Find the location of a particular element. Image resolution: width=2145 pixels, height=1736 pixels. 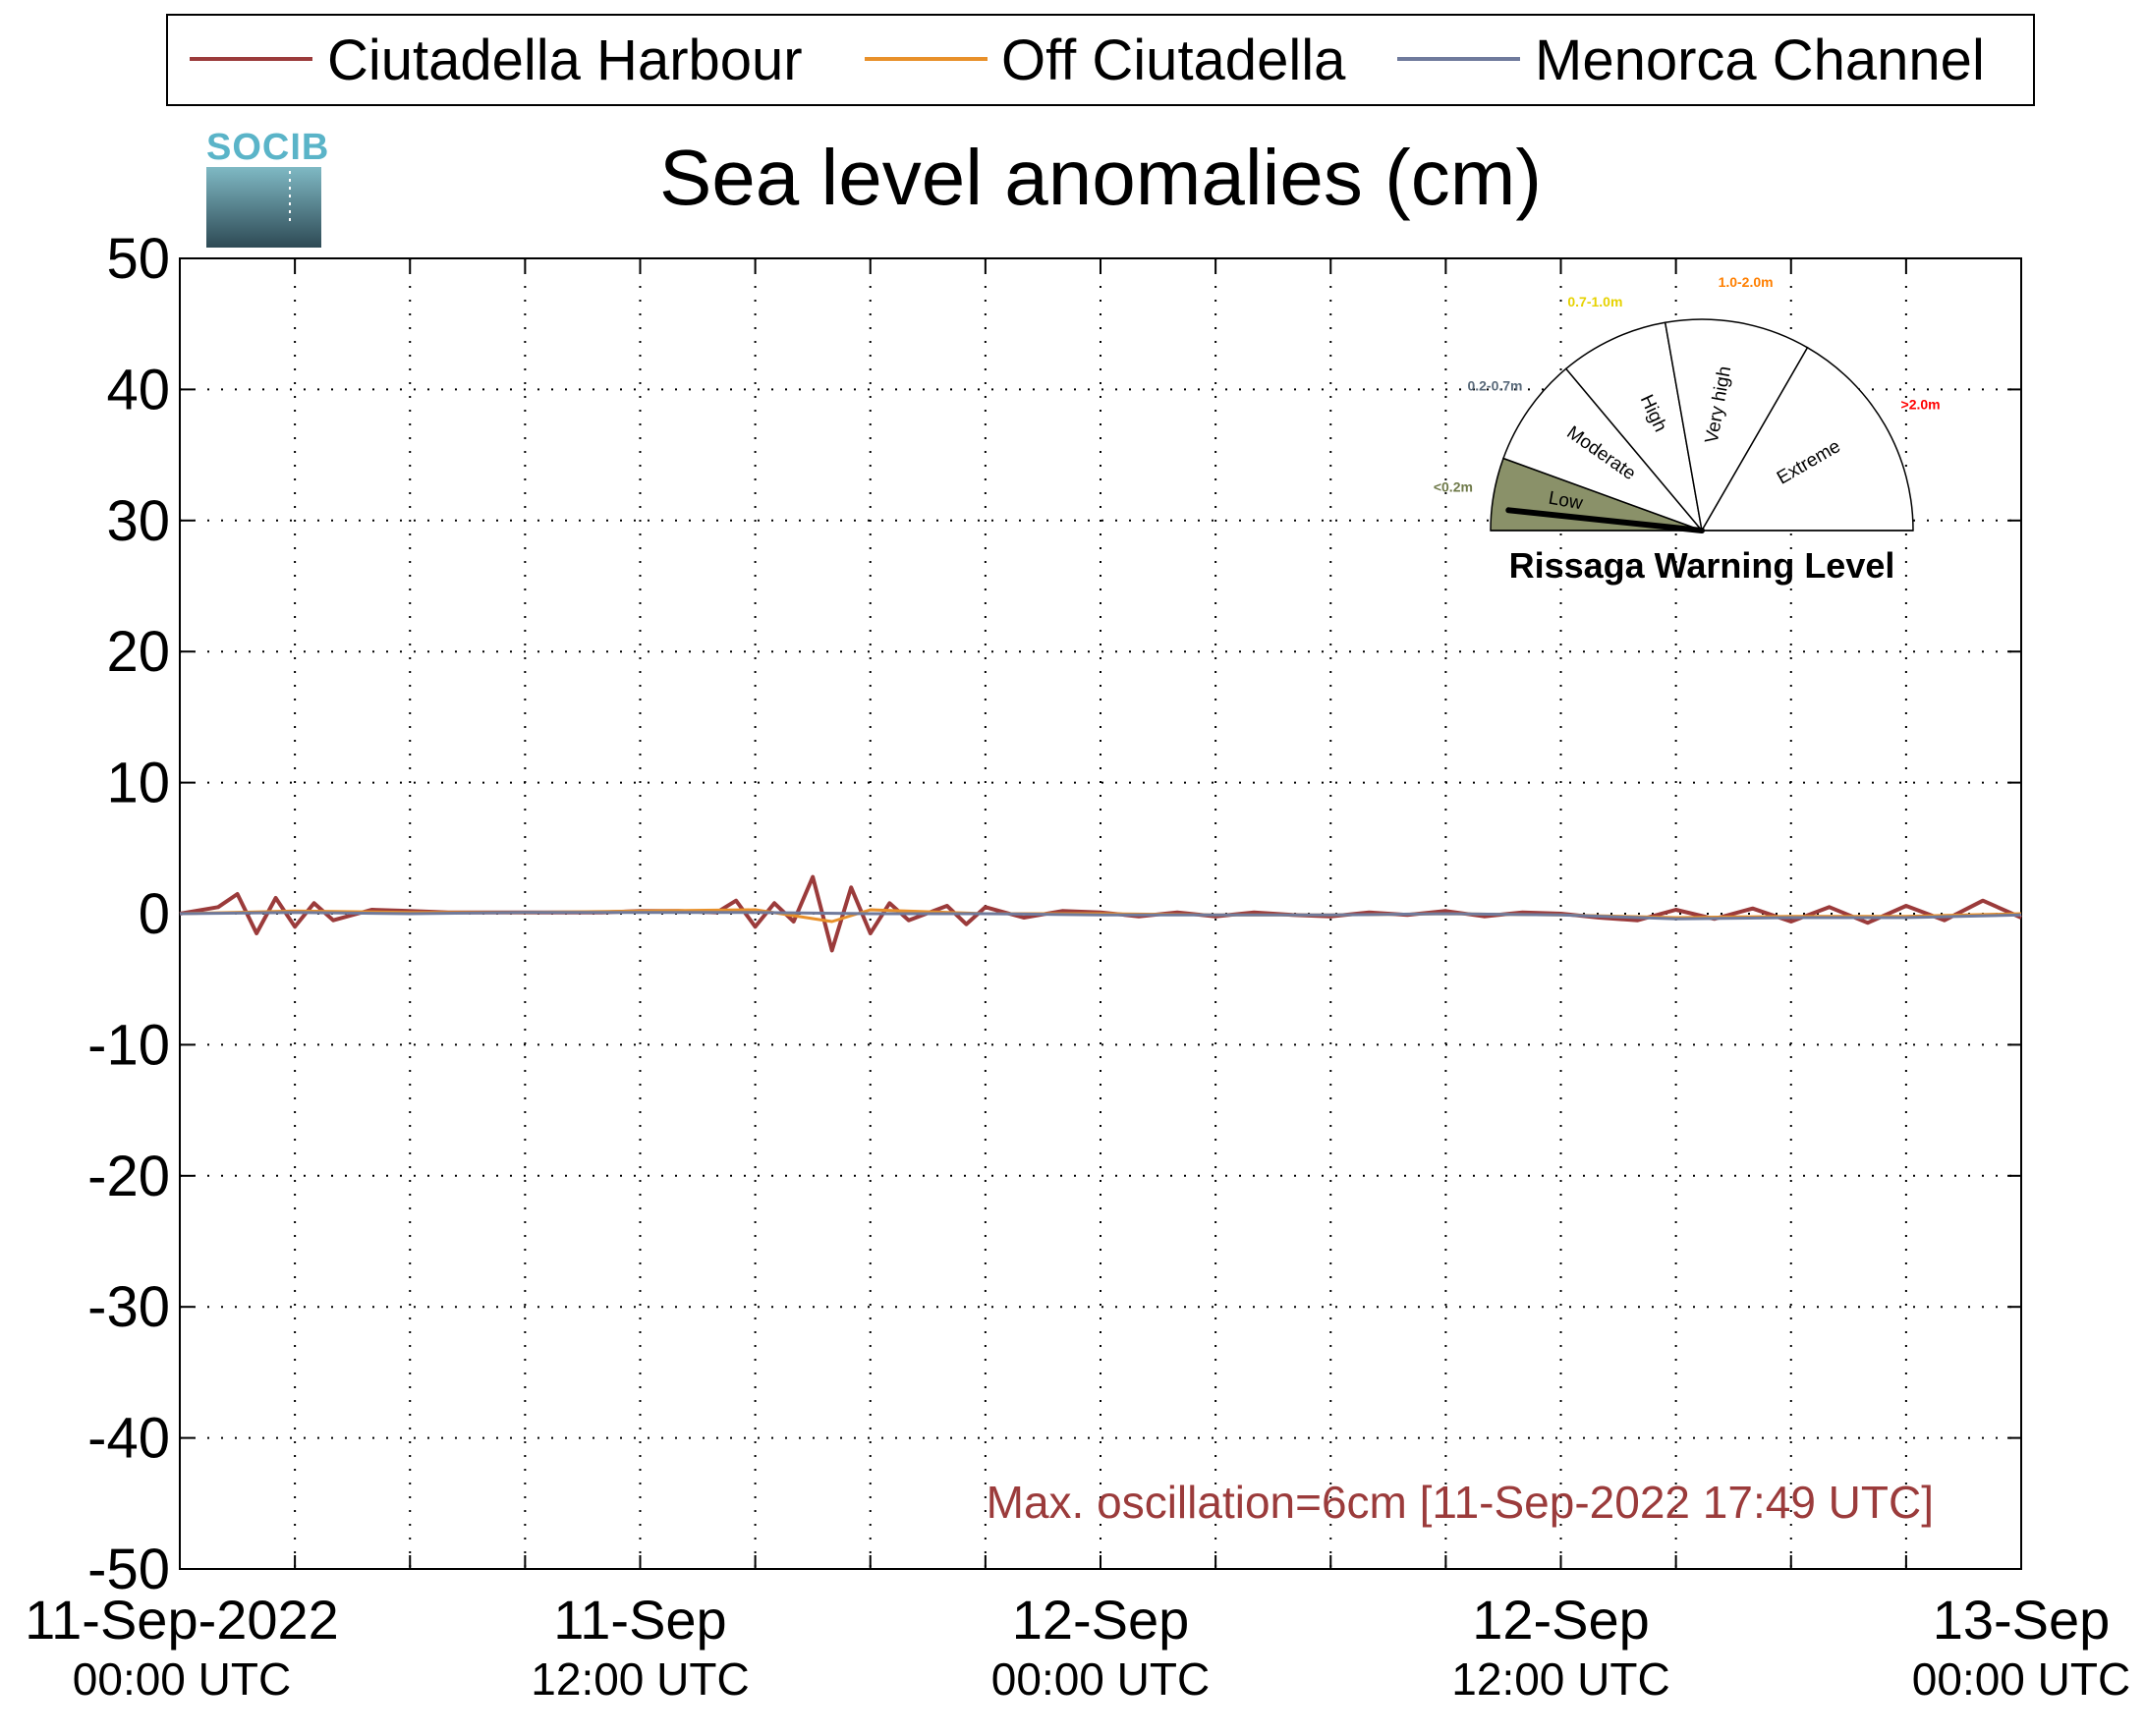

gauge-range-label-very-high: 1.0-2.0m is located at coordinates (1746, 282).